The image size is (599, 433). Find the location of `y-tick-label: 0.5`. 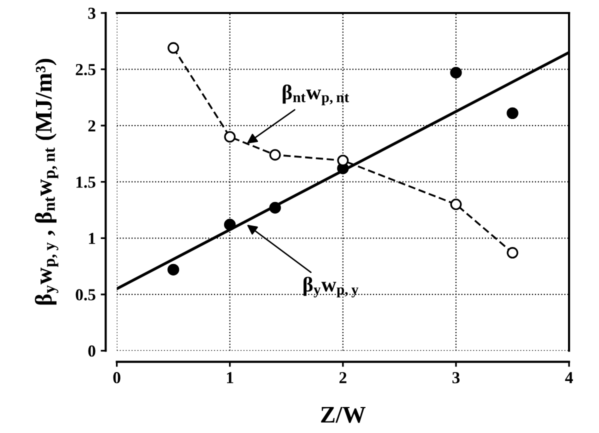

y-tick-label: 0.5 is located at coordinates (86, 294).